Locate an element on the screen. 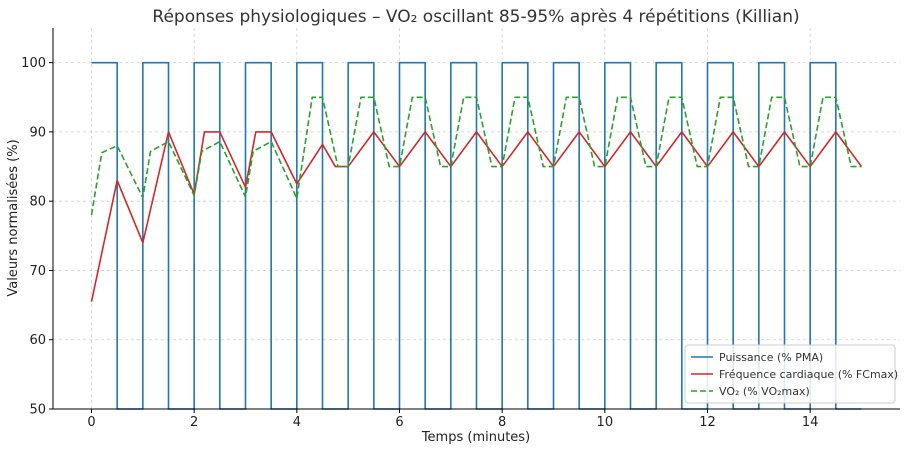 Image resolution: width=908 pixels, height=450 pixels. y-axis-label: Valeurs normalisées (%) is located at coordinates (13, 217).